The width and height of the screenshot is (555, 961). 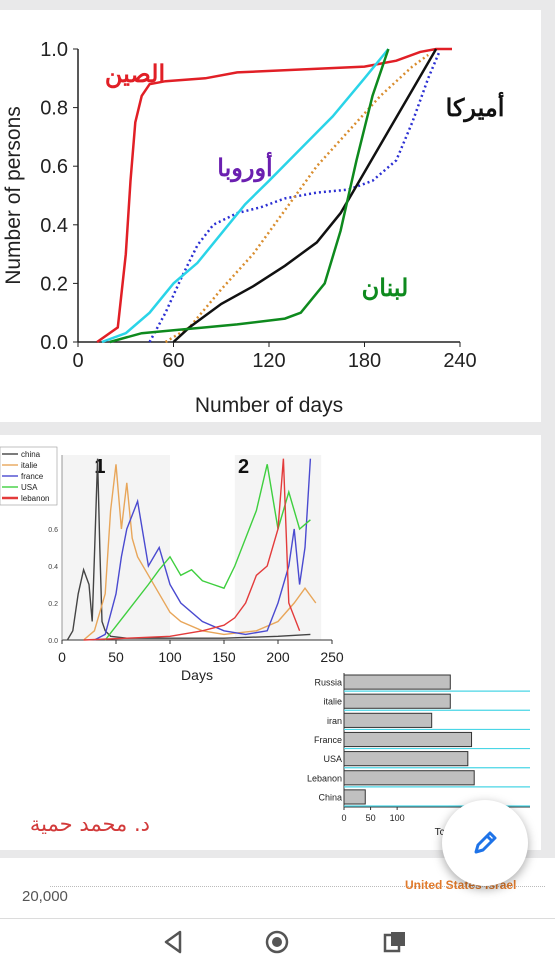 What do you see at coordinates (343, 818) in the screenshot?
I see `x-tick-label-bars: 0` at bounding box center [343, 818].